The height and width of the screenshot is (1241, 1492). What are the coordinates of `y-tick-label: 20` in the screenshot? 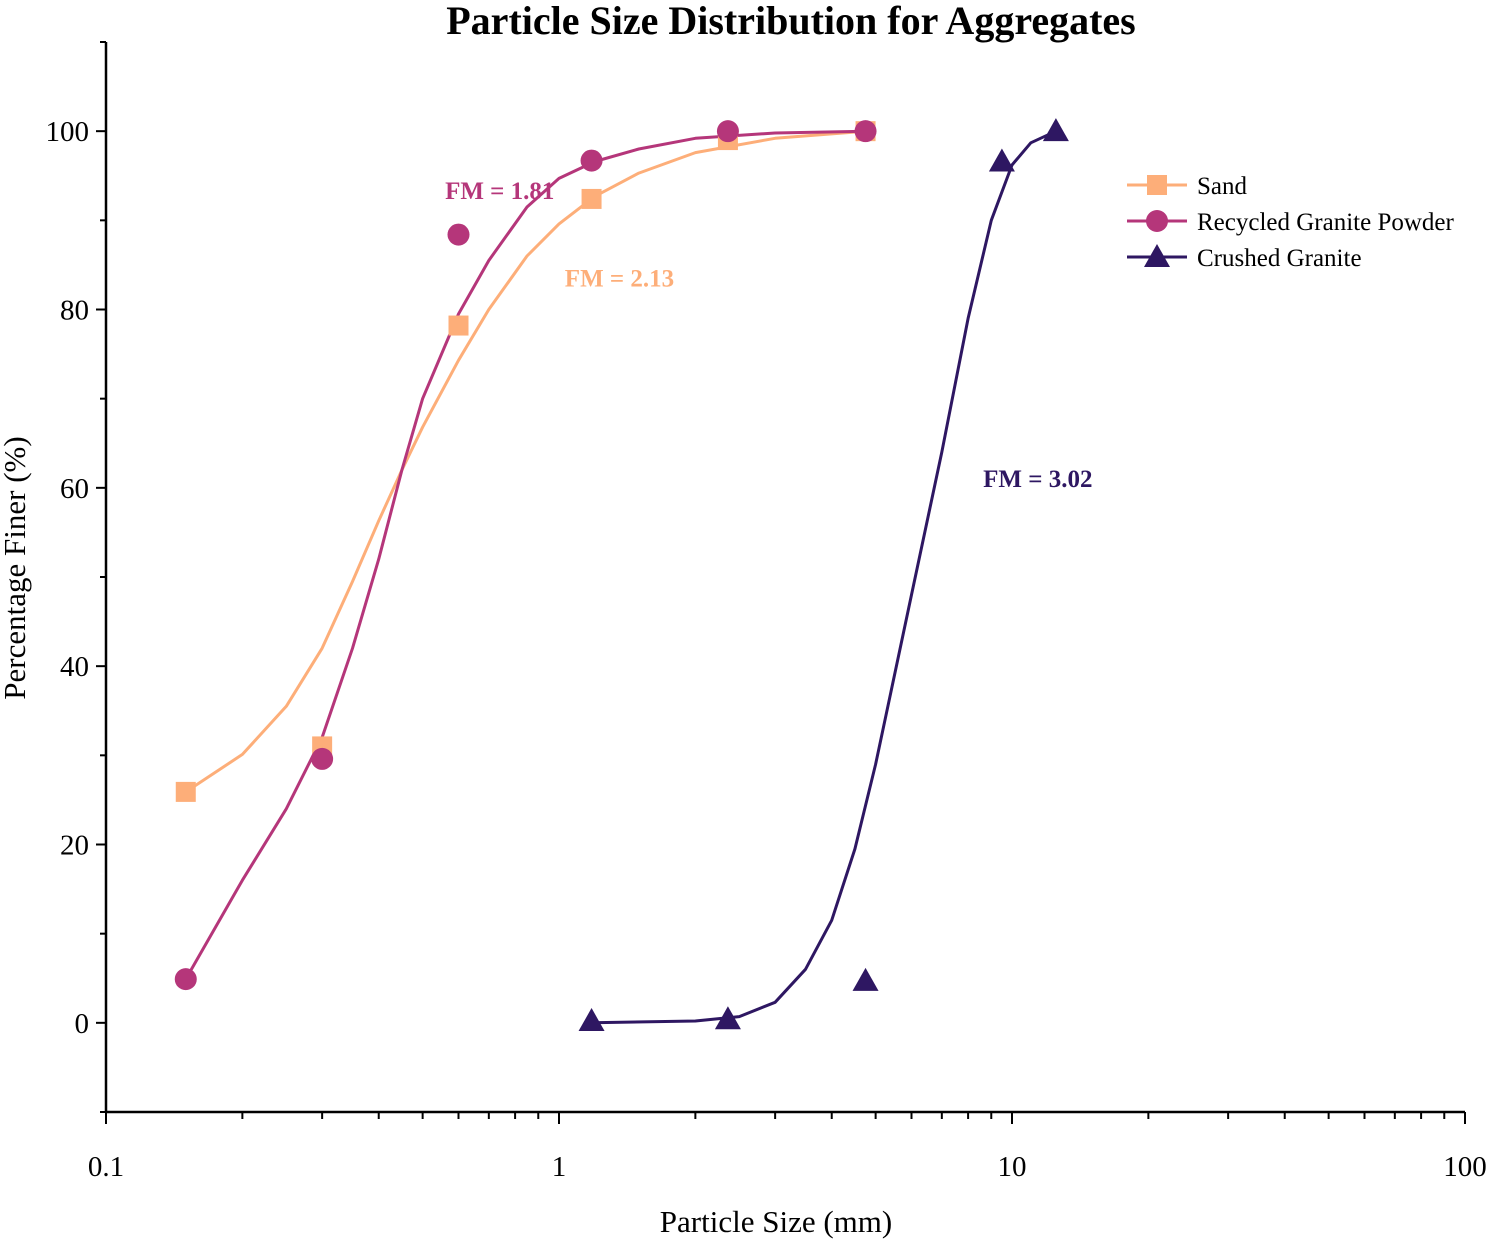 It's located at (74, 846).